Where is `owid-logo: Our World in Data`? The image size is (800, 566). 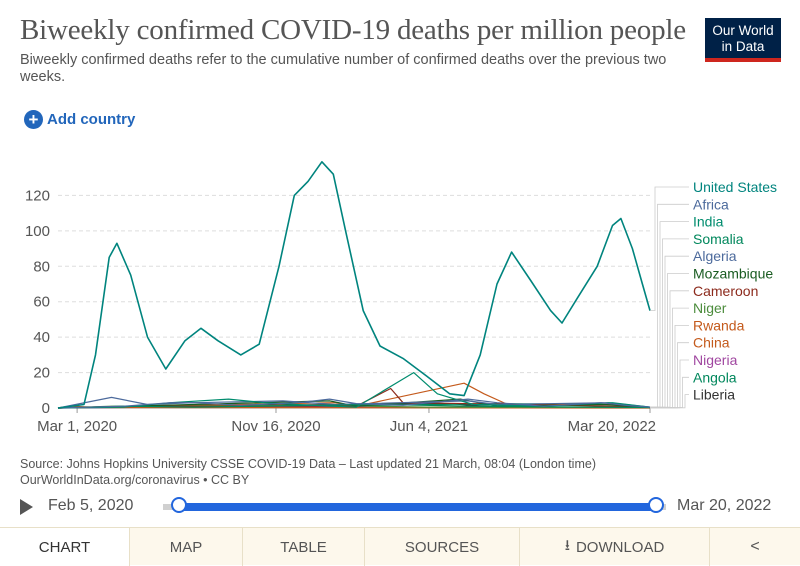 owid-logo: Our World in Data is located at coordinates (743, 40).